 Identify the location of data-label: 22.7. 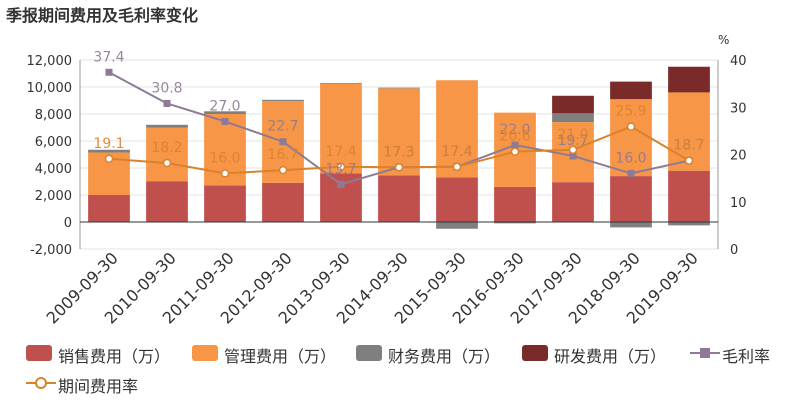
(282, 127).